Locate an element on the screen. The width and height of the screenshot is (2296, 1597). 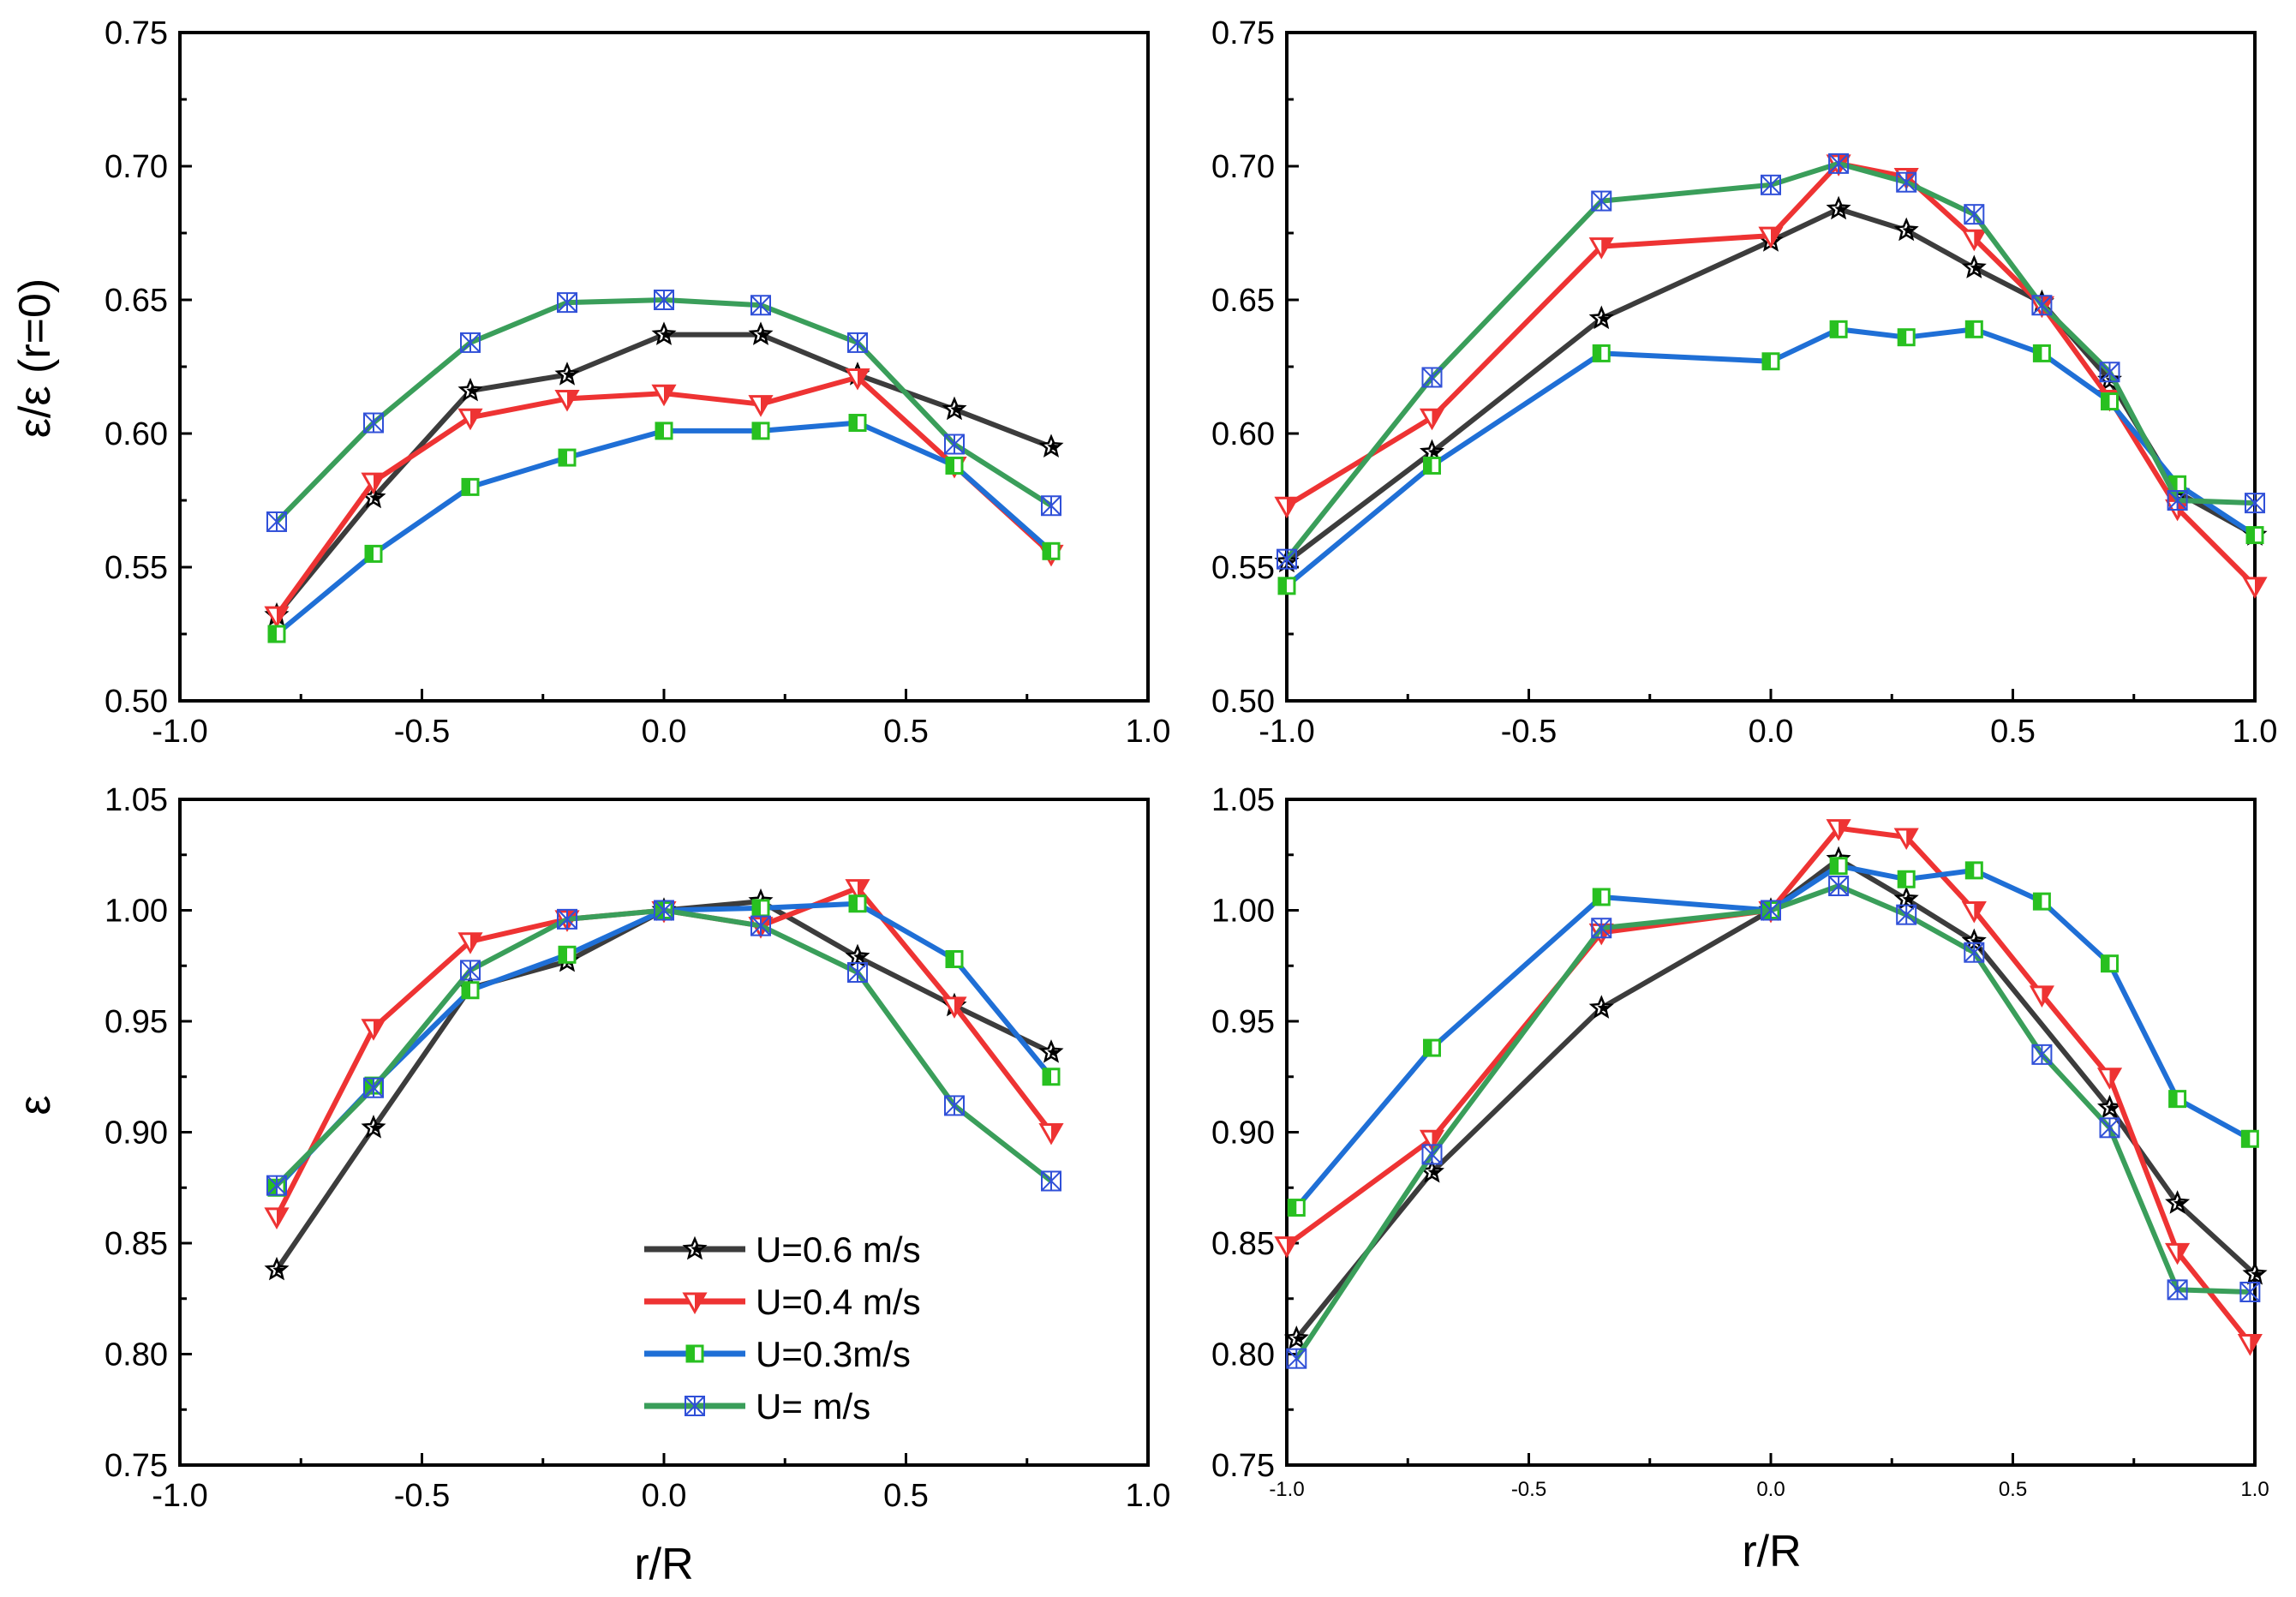
y-tick-label: 0.70 is located at coordinates (136, 167).